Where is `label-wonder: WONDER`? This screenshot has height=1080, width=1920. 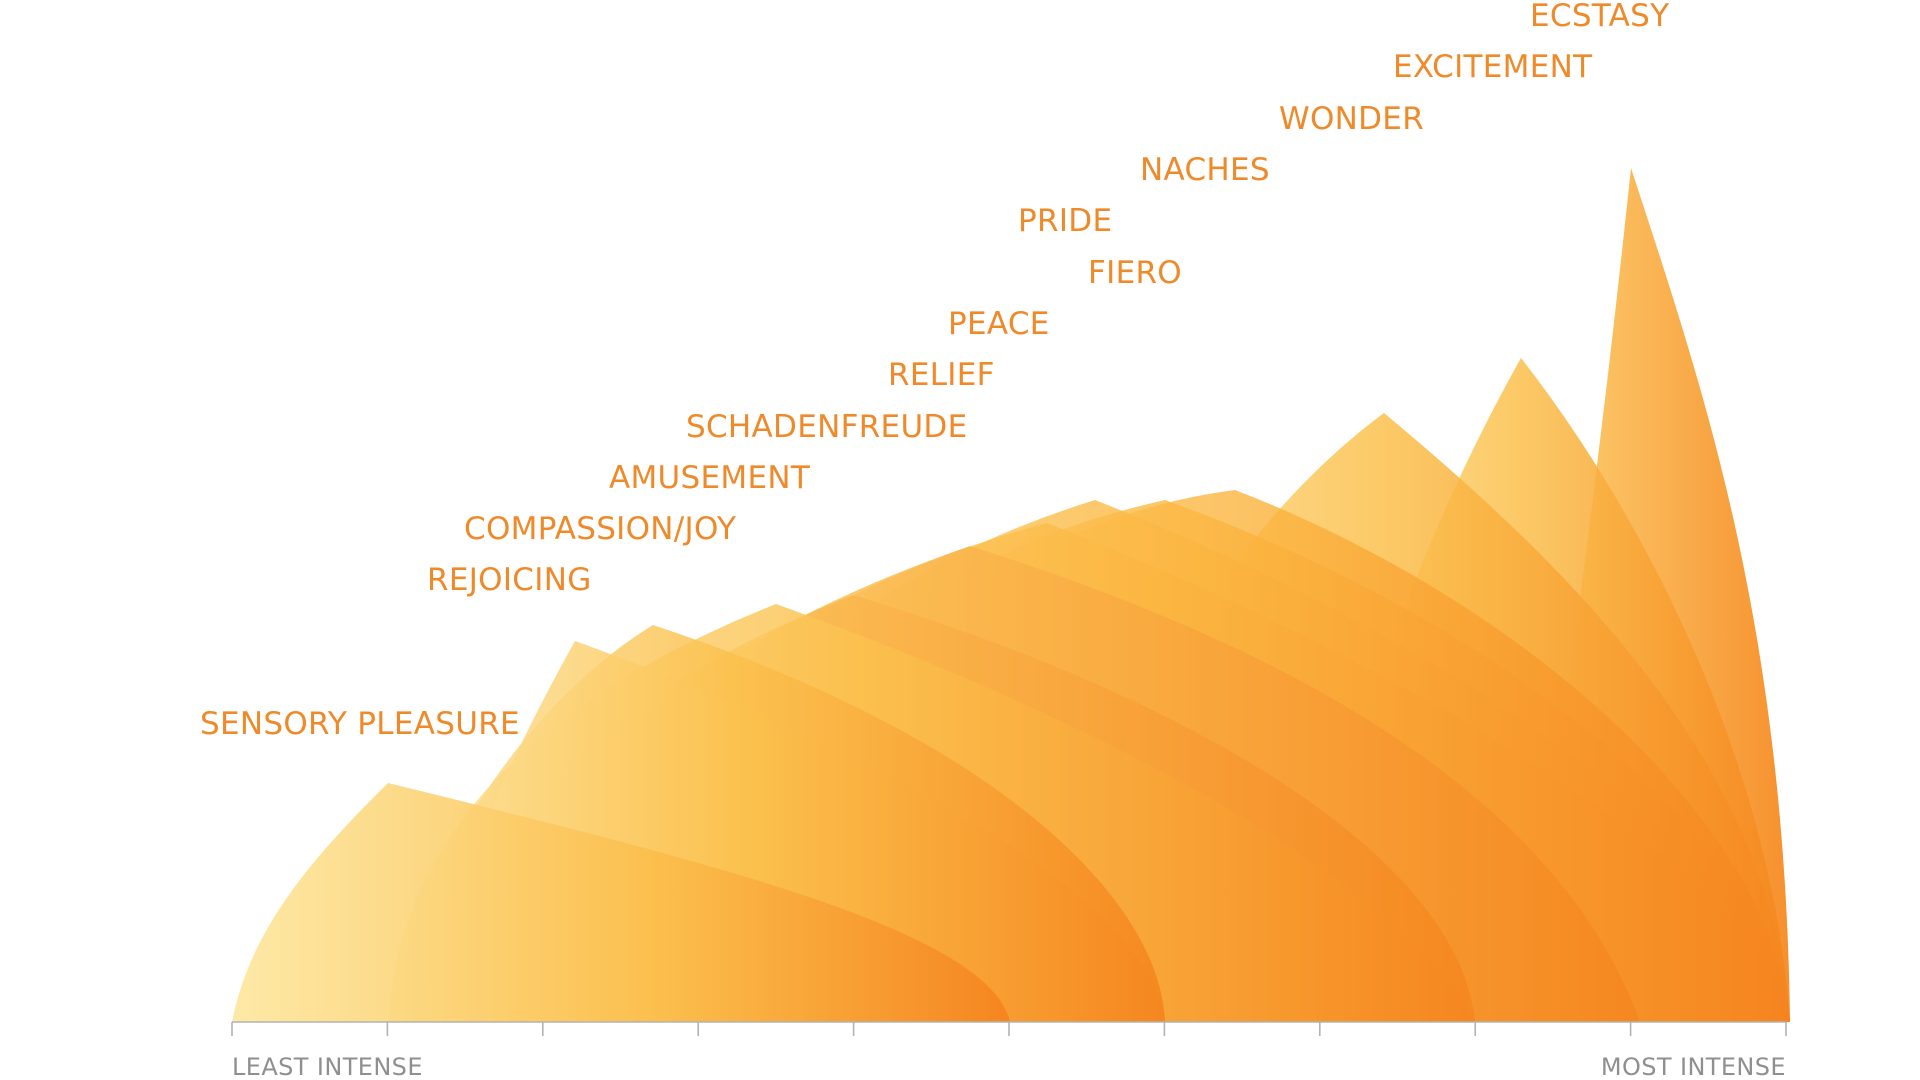
label-wonder: WONDER is located at coordinates (1351, 119).